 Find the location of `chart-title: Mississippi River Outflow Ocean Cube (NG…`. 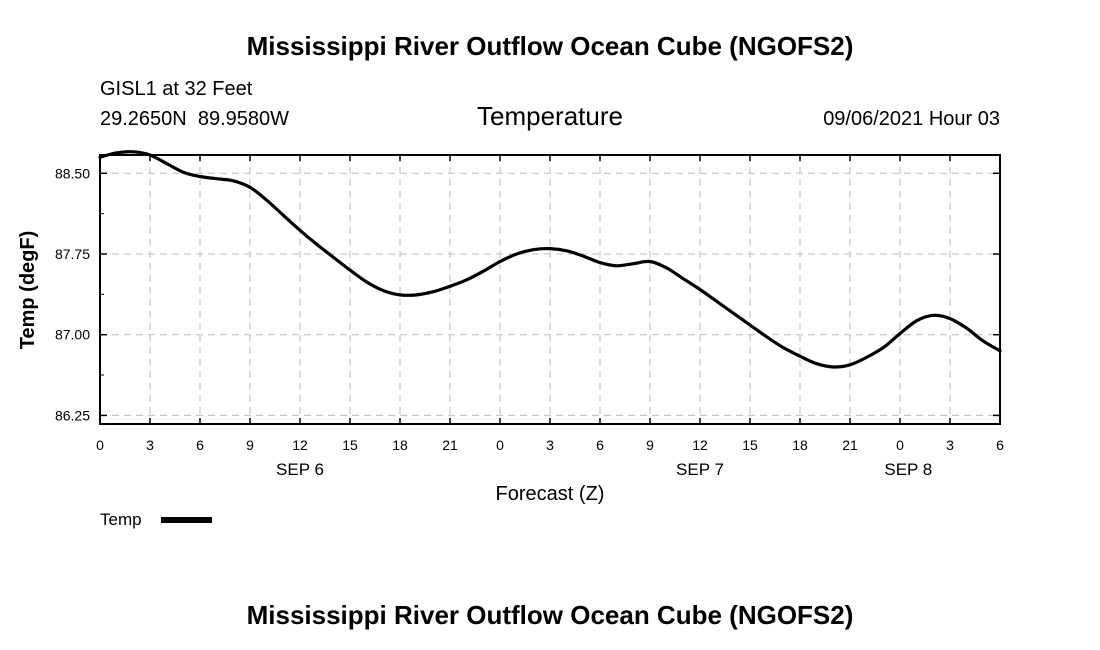

chart-title: Mississippi River Outflow Ocean Cube (NG… is located at coordinates (550, 46).